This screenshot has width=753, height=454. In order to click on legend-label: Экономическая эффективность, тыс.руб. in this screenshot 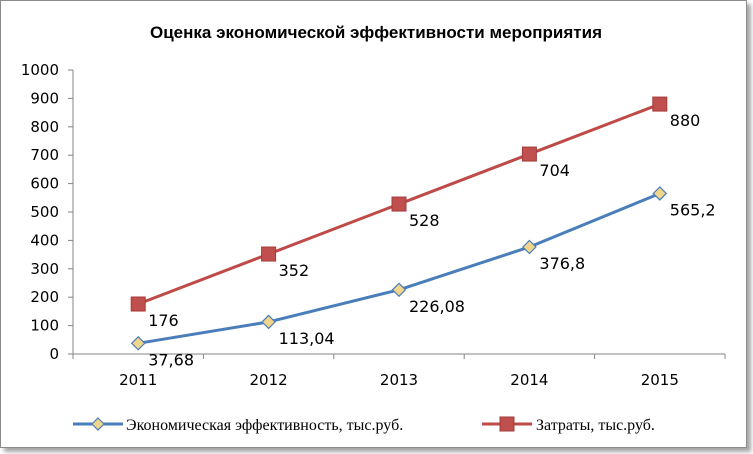, I will do `click(264, 425)`.